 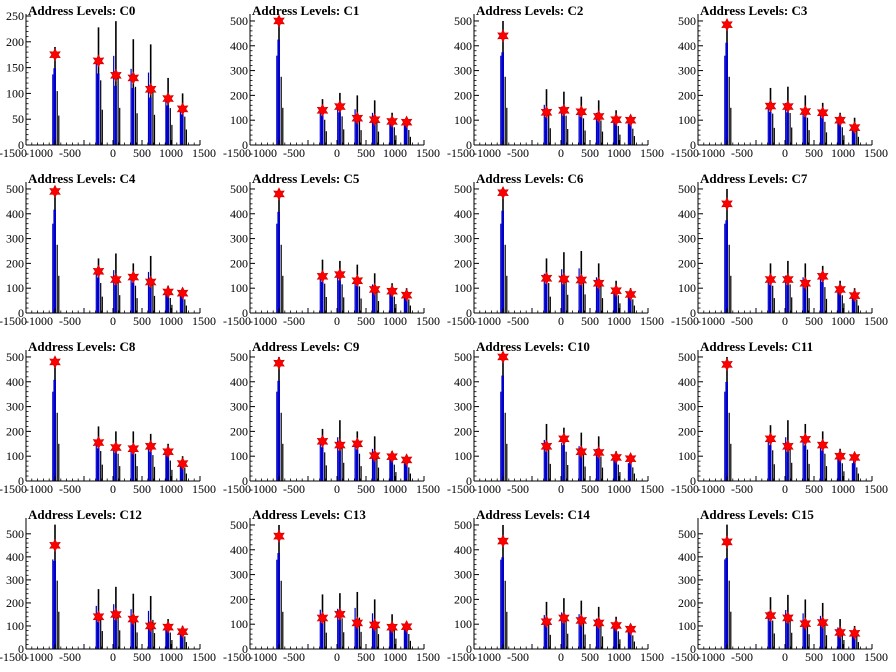 I want to click on x-tick-label: -1500, so click(x=685, y=489).